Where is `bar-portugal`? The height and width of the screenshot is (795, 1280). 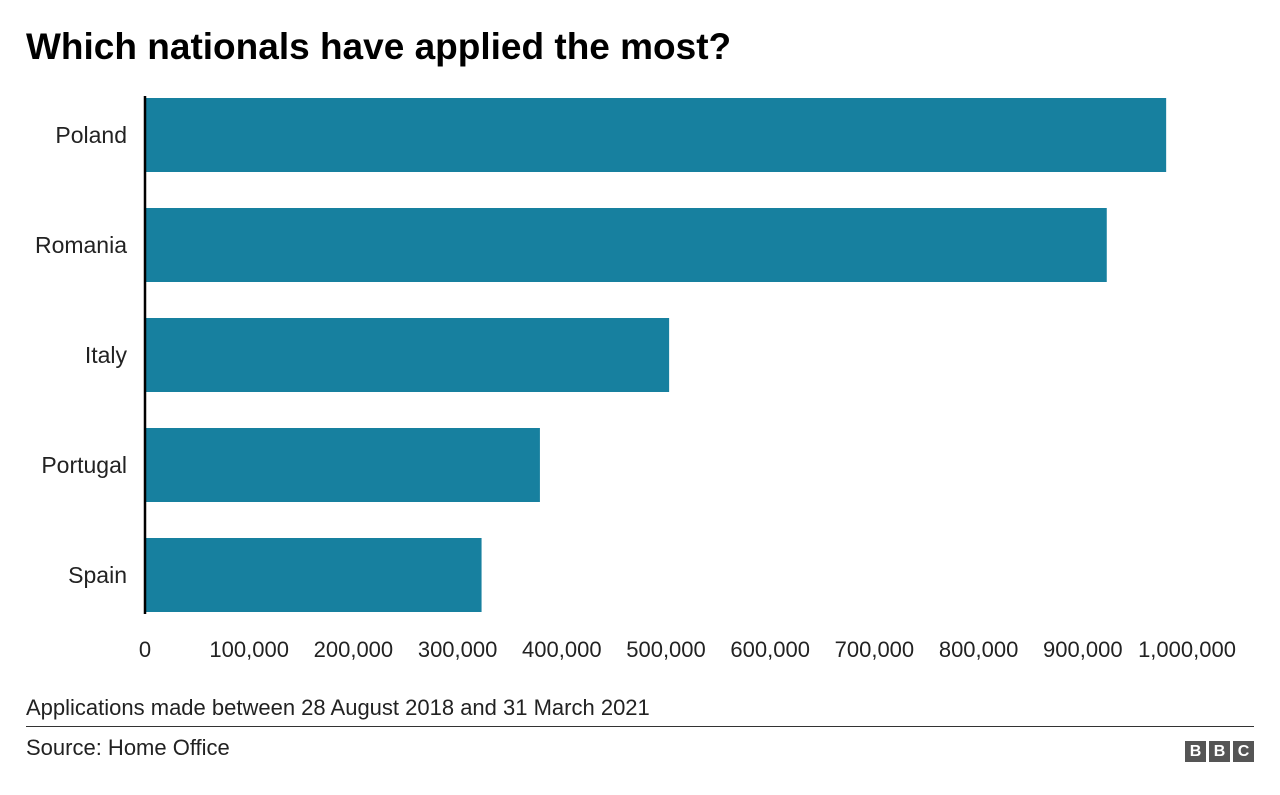 bar-portugal is located at coordinates (342, 465).